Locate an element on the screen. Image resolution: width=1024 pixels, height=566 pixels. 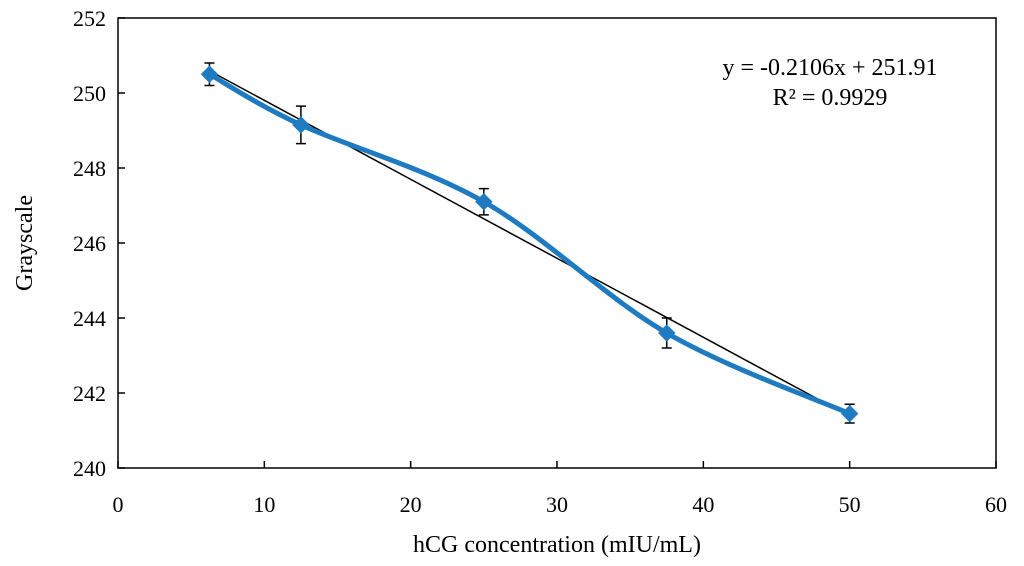
y-tick-label: 248 is located at coordinates (89, 168).